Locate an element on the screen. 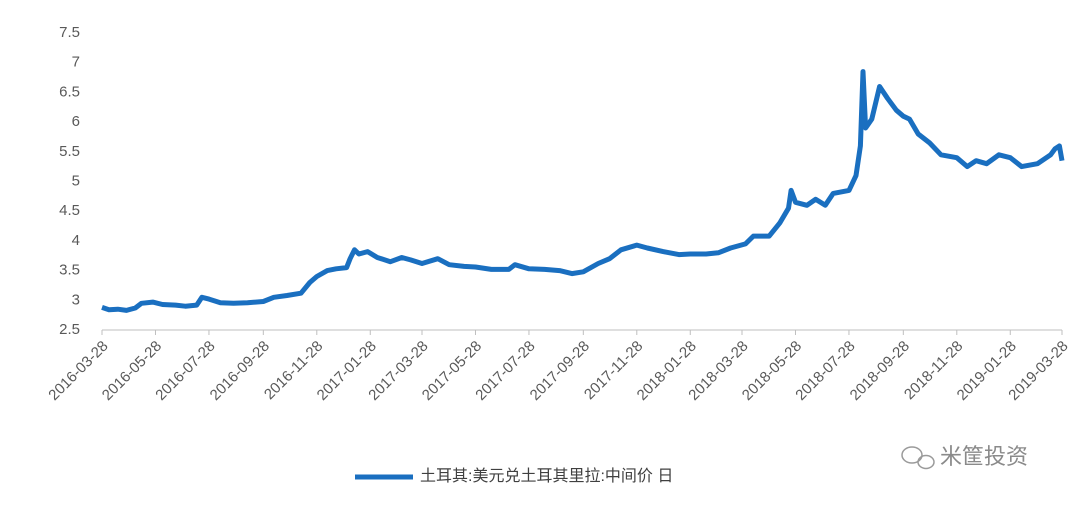 This screenshot has width=1080, height=505. y-tick-label: 3.5 is located at coordinates (69, 270).